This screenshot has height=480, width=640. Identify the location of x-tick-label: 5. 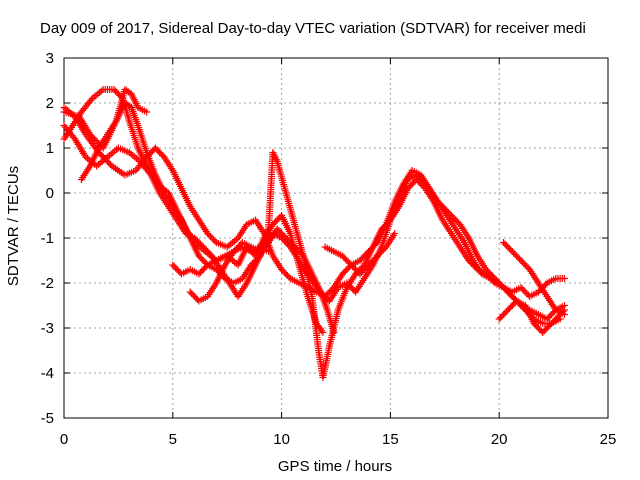
(173, 439).